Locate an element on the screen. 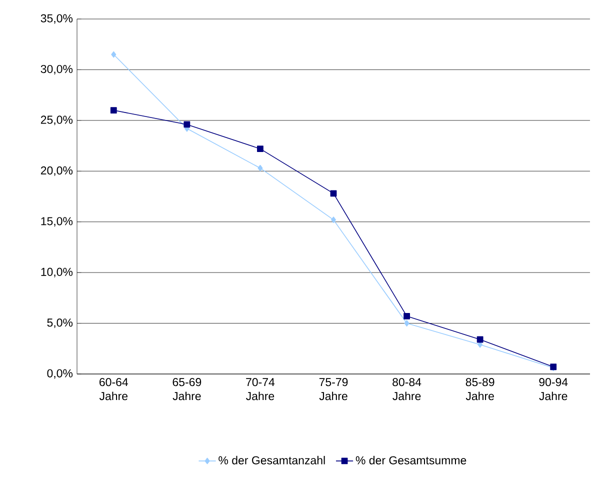  y-tick-label: 25,0% is located at coordinates (56, 121).